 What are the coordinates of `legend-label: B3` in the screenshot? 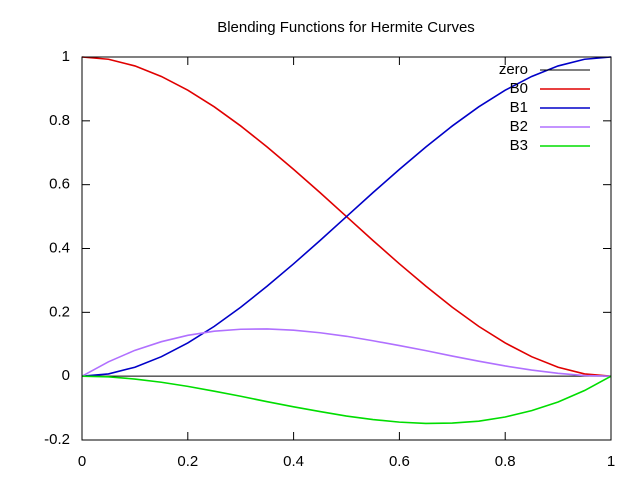 It's located at (519, 145).